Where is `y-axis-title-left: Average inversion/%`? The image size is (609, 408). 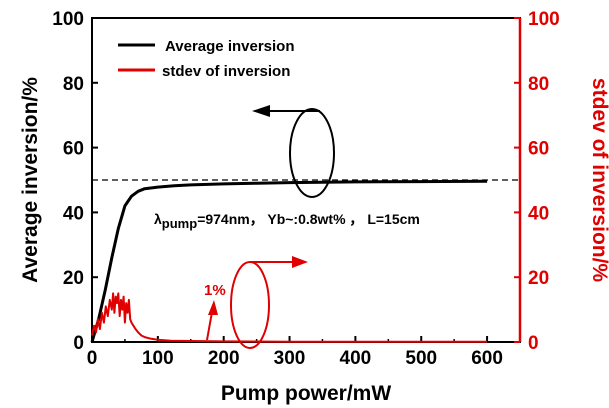 y-axis-title-left: Average inversion/% is located at coordinates (30, 180).